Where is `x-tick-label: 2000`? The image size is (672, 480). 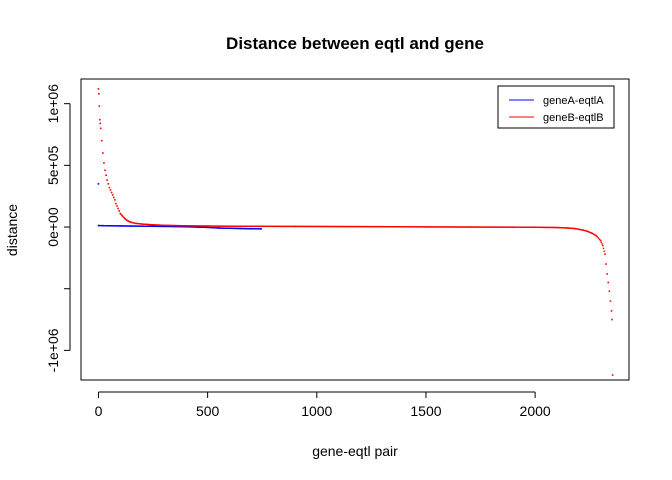 x-tick-label: 2000 is located at coordinates (535, 411).